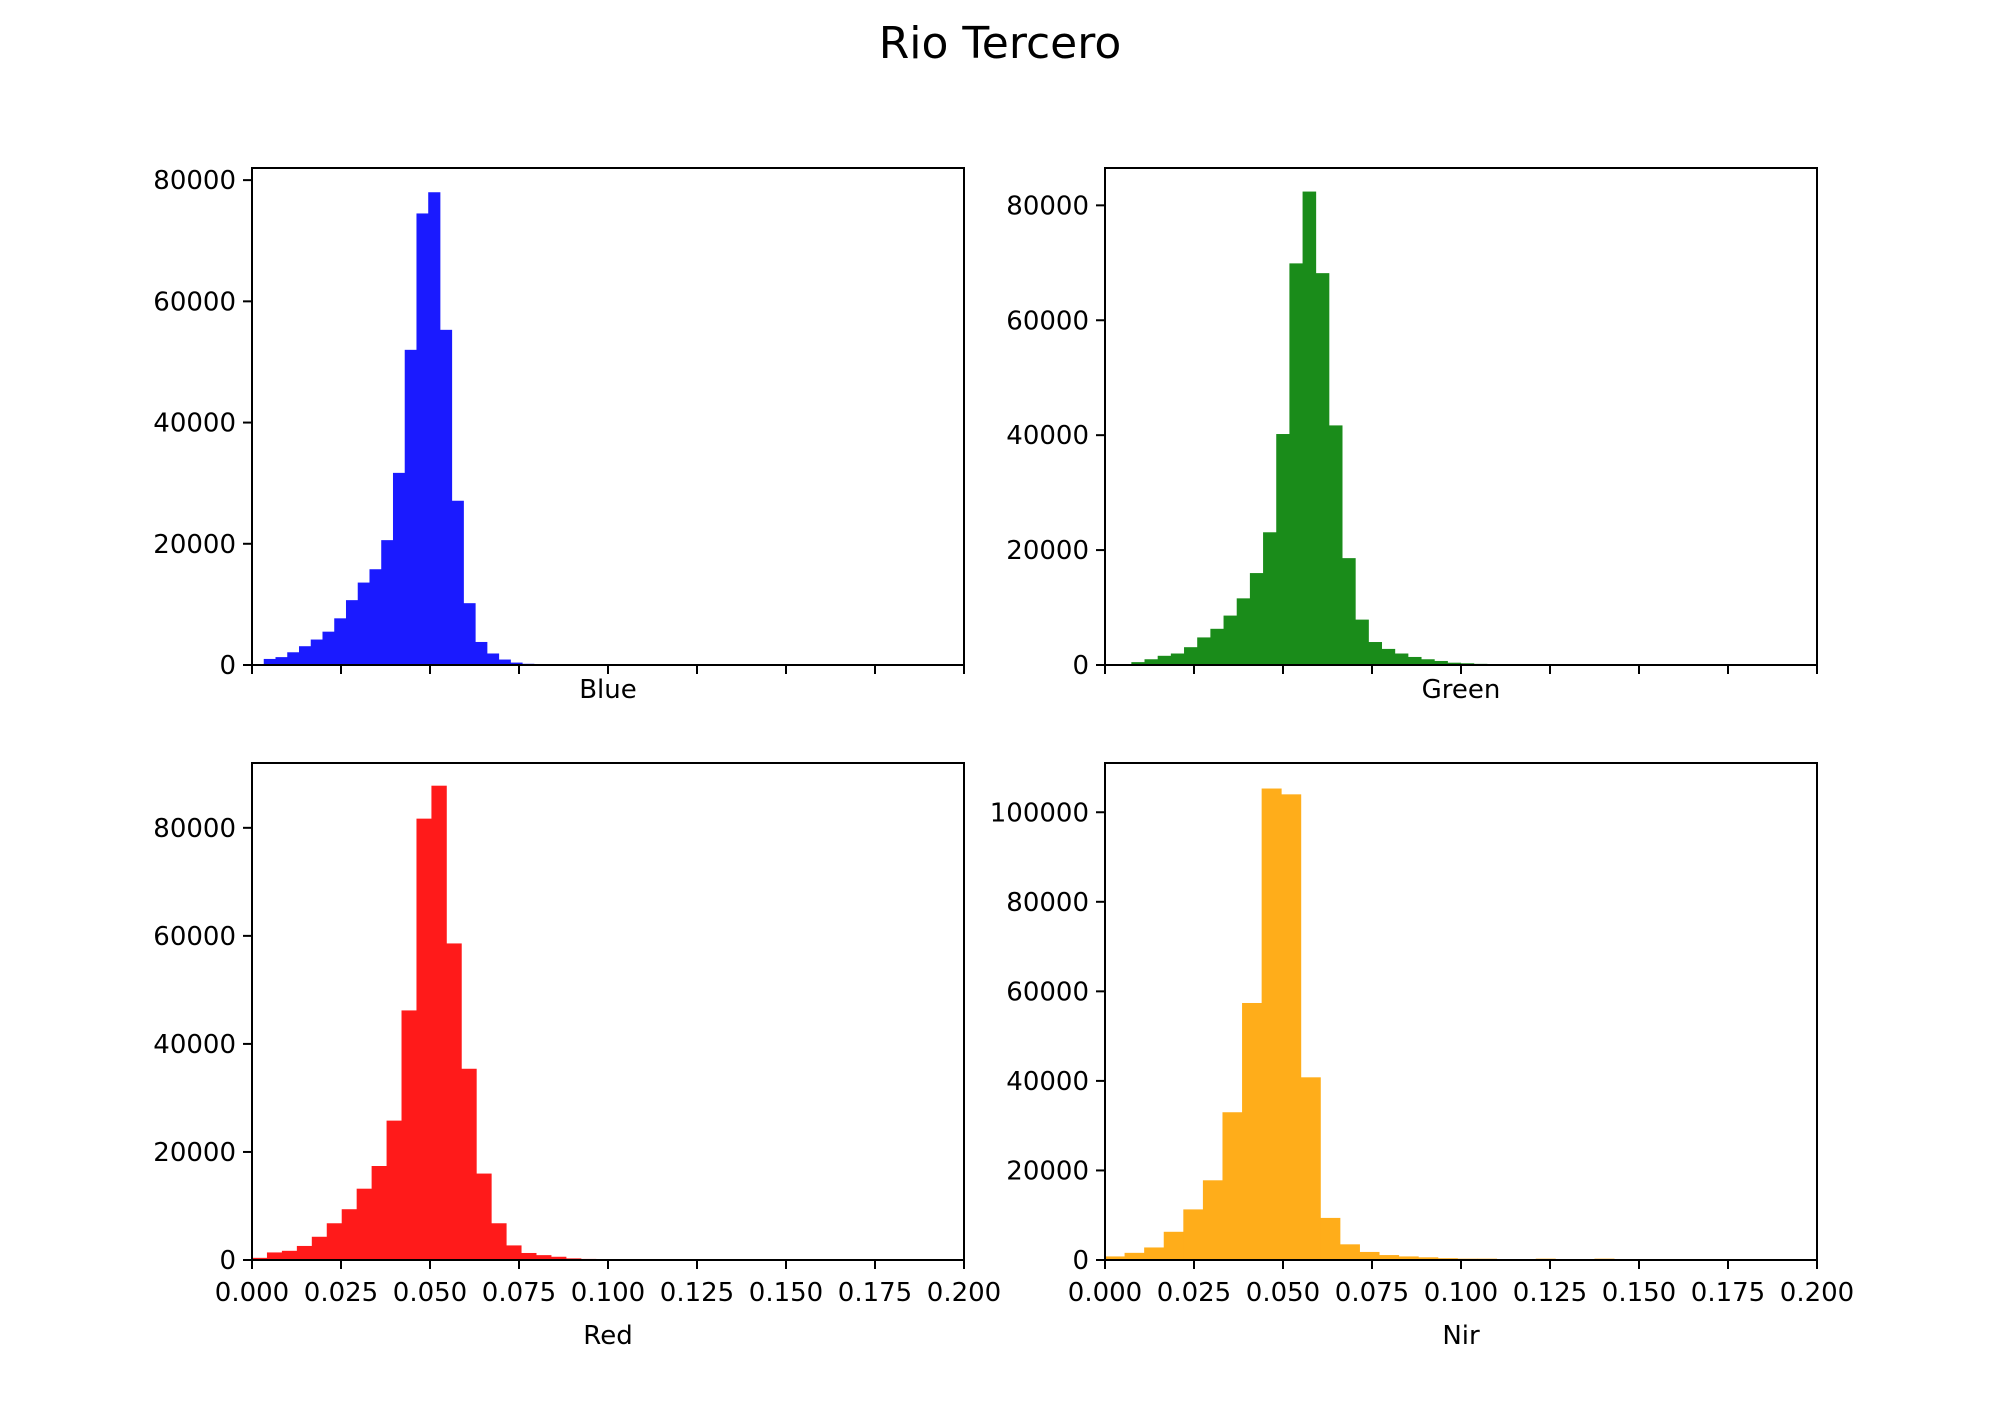 This screenshot has width=2000, height=1404. What do you see at coordinates (608, 690) in the screenshot?
I see `x-axis-label: Blue` at bounding box center [608, 690].